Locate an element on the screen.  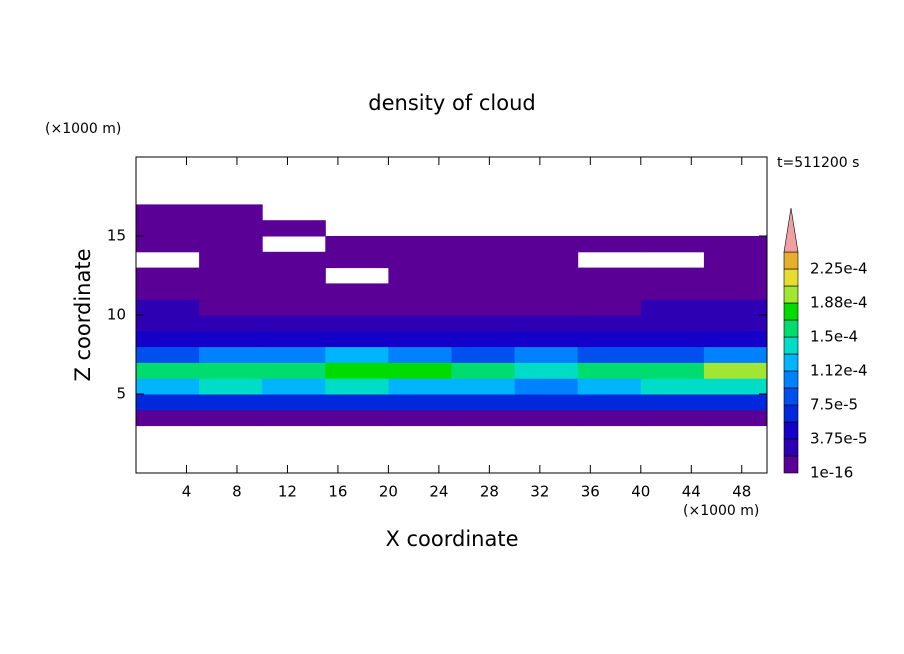
colorbar-label: 7.5e-5 is located at coordinates (834, 405).